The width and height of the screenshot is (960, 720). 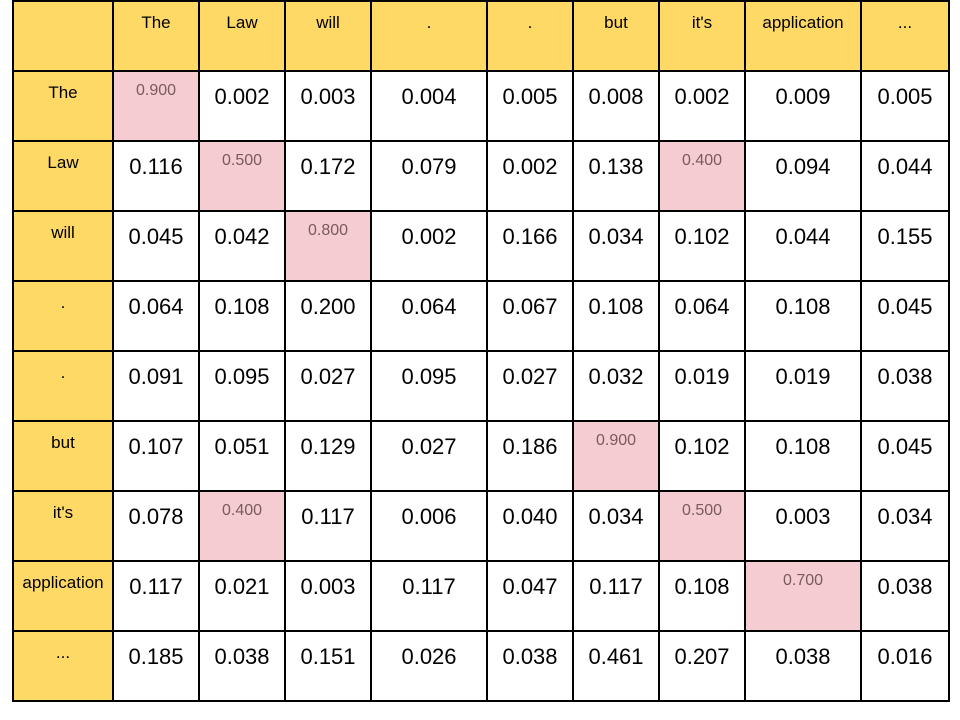 What do you see at coordinates (616, 176) in the screenshot?
I see `value-cell: 0.138` at bounding box center [616, 176].